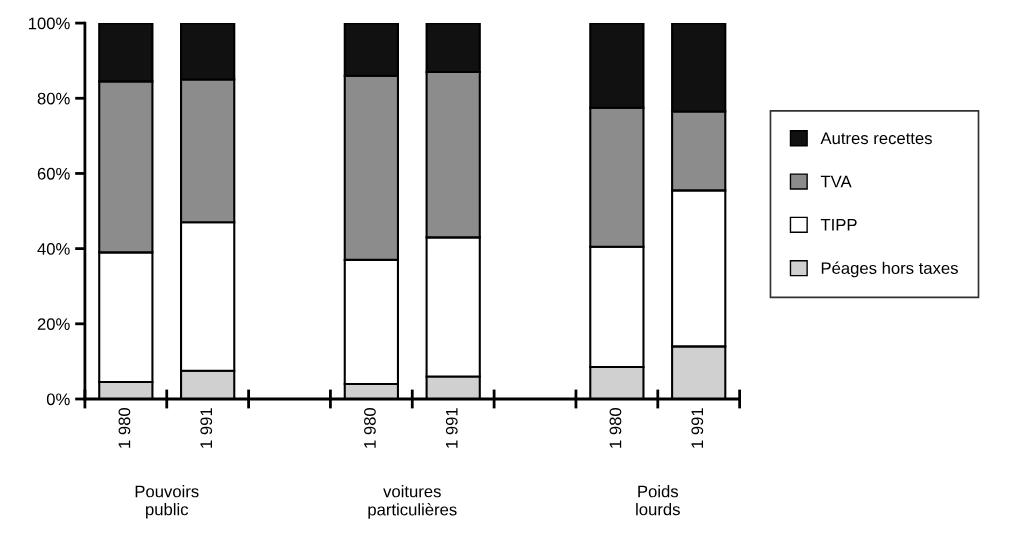 The image size is (1023, 537). What do you see at coordinates (889, 269) in the screenshot?
I see `legend-label: Péages hors taxes` at bounding box center [889, 269].